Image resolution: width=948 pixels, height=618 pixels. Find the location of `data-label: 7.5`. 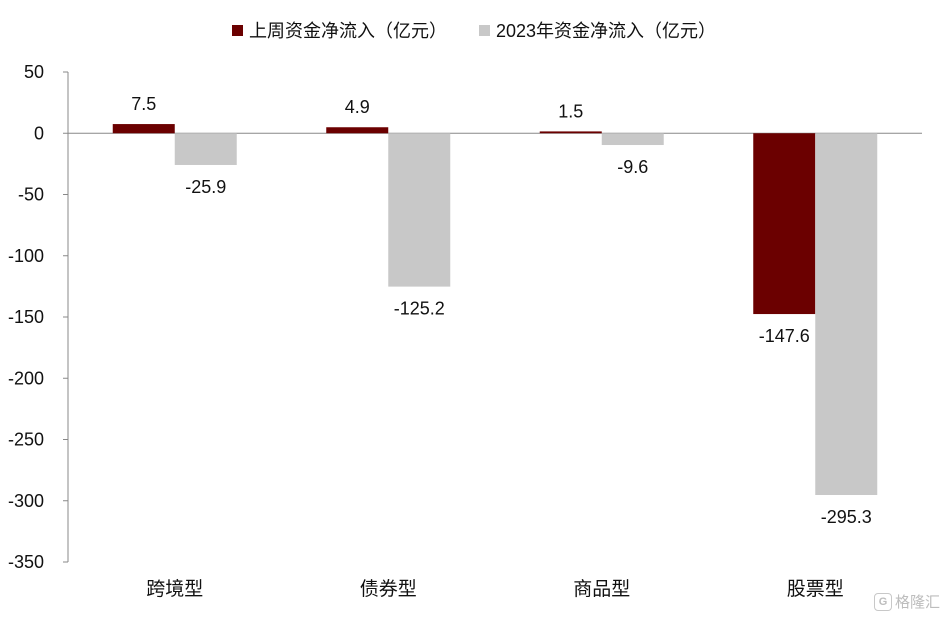

data-label: 7.5 is located at coordinates (143, 104).